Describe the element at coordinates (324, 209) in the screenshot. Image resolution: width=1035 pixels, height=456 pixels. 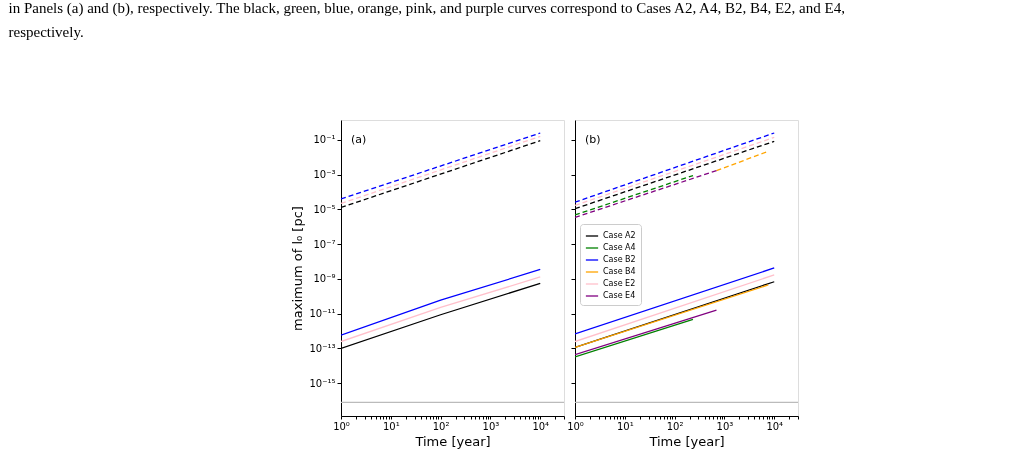
I see `y-tick-label: 10⁻⁵` at that location.